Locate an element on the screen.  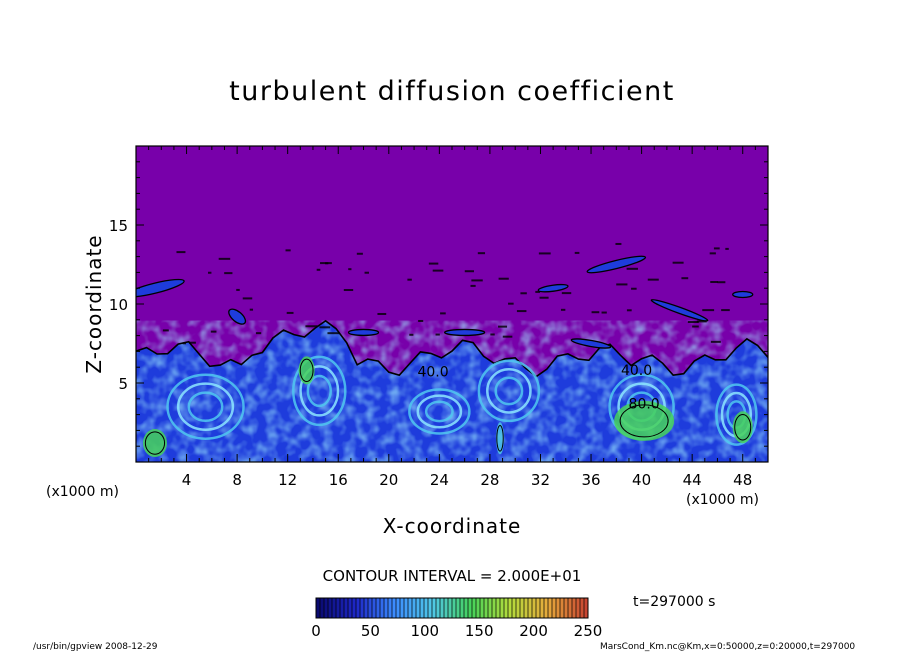
x-axis-unit-right: (x1000 m) is located at coordinates (722, 500).